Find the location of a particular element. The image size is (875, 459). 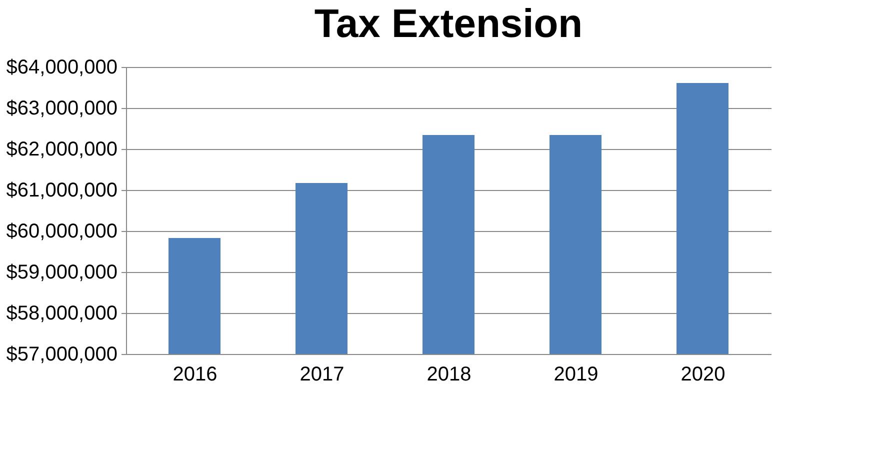

y-tick-label: $59,000,000 is located at coordinates (62, 273).